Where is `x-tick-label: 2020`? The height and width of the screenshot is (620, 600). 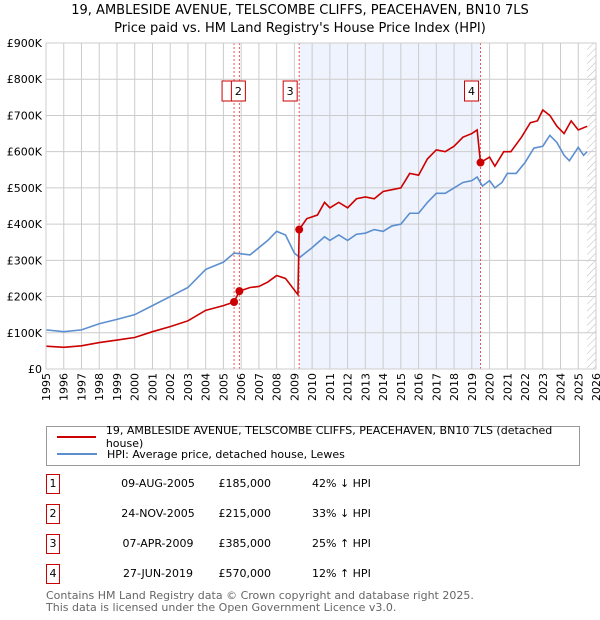
x-tick-label: 2020 is located at coordinates (490, 387).